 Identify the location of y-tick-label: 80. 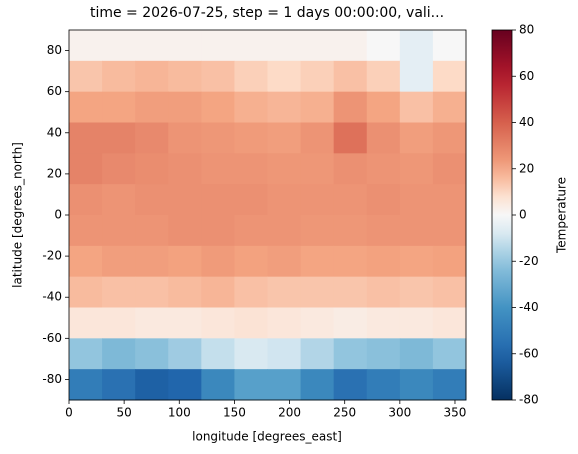
(54, 50).